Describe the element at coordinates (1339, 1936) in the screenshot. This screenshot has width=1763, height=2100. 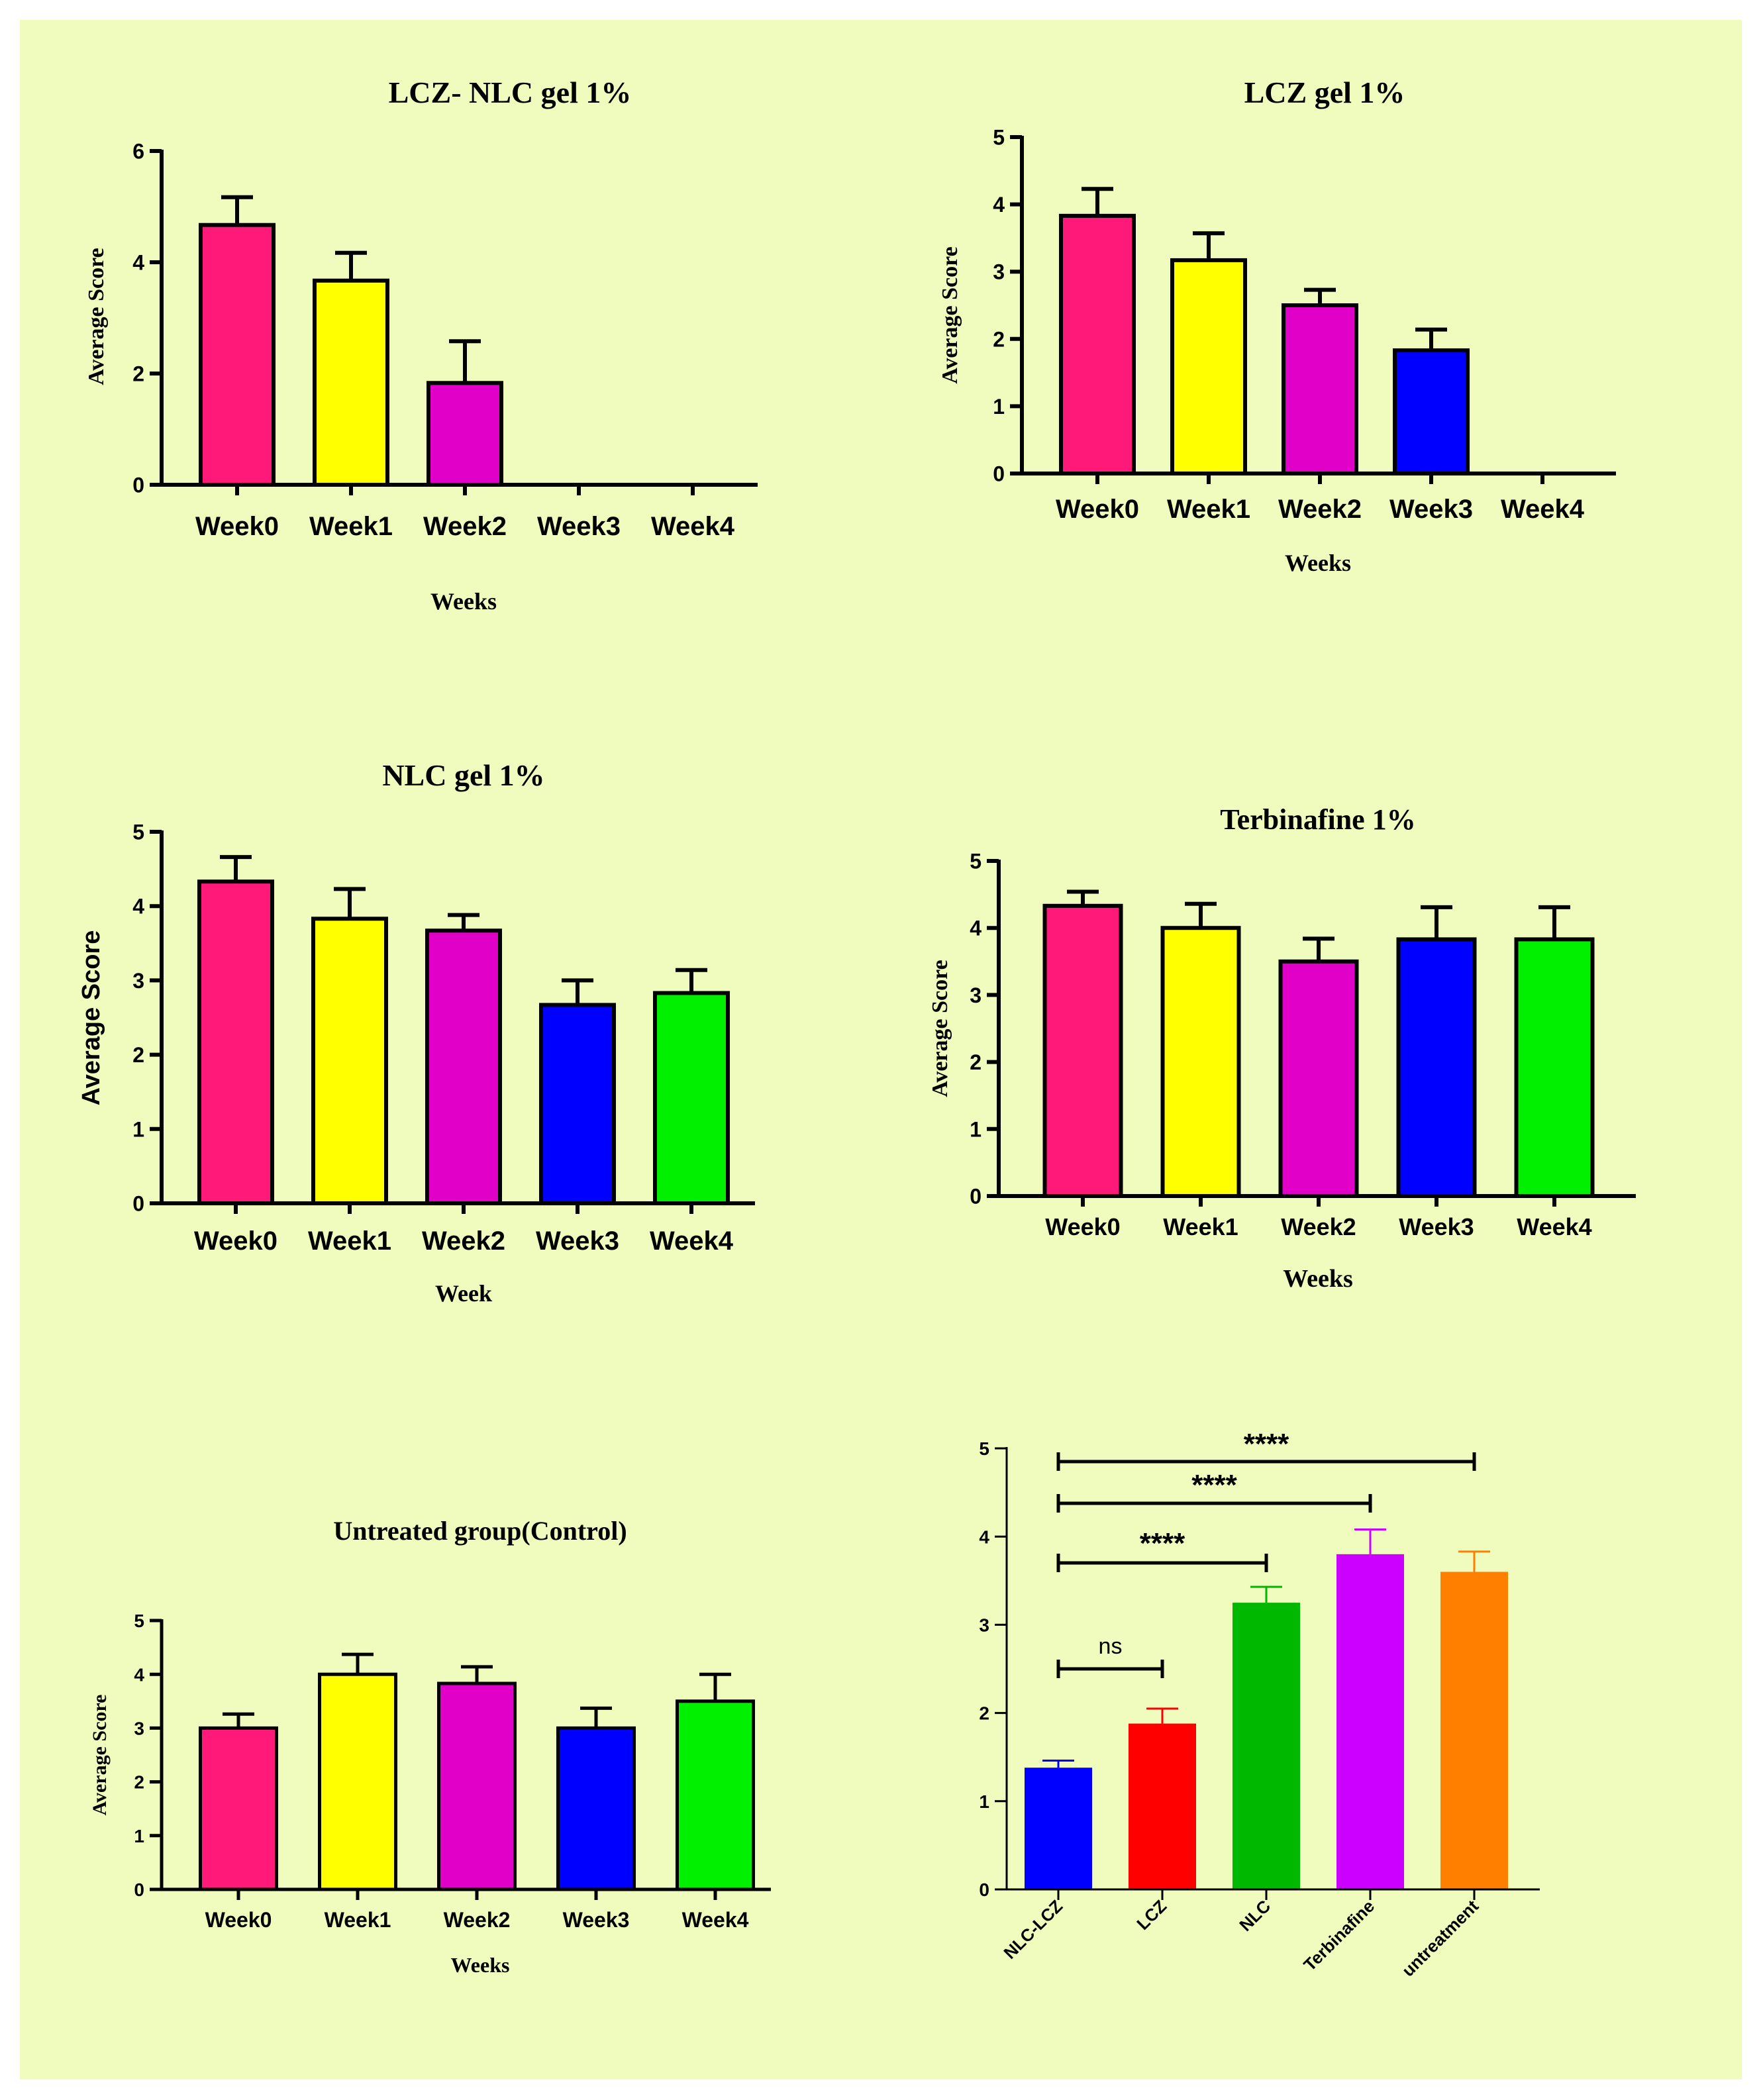
I see `x-tick-label: Terbinafine` at that location.